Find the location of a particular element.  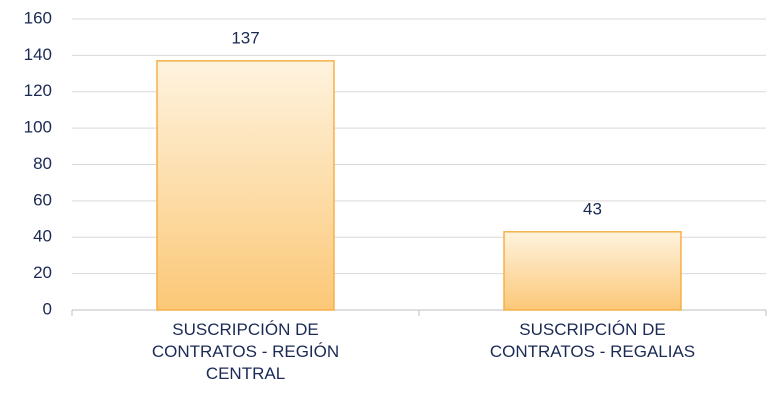

y-tick-label: 20 is located at coordinates (42, 272).